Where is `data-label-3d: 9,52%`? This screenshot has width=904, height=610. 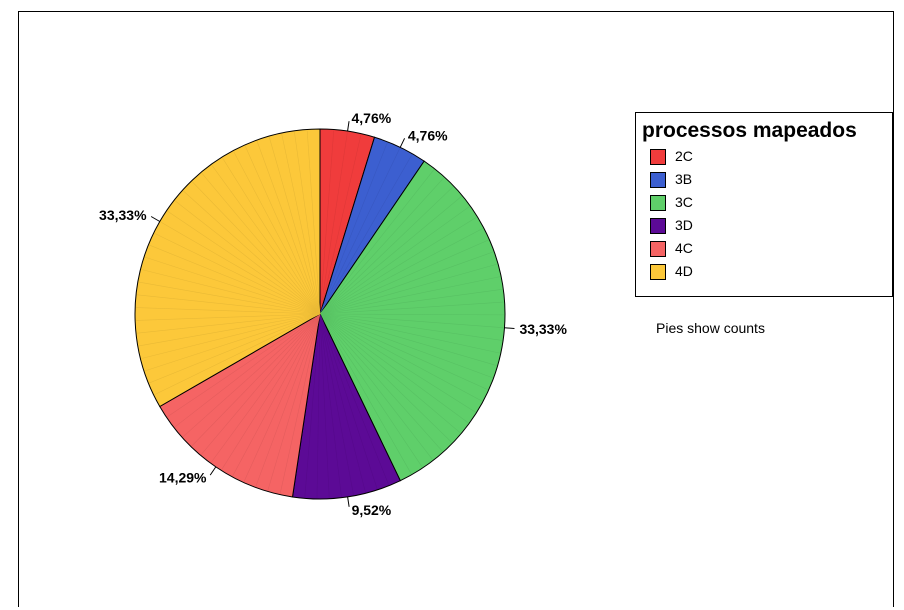
data-label-3d: 9,52% is located at coordinates (372, 510).